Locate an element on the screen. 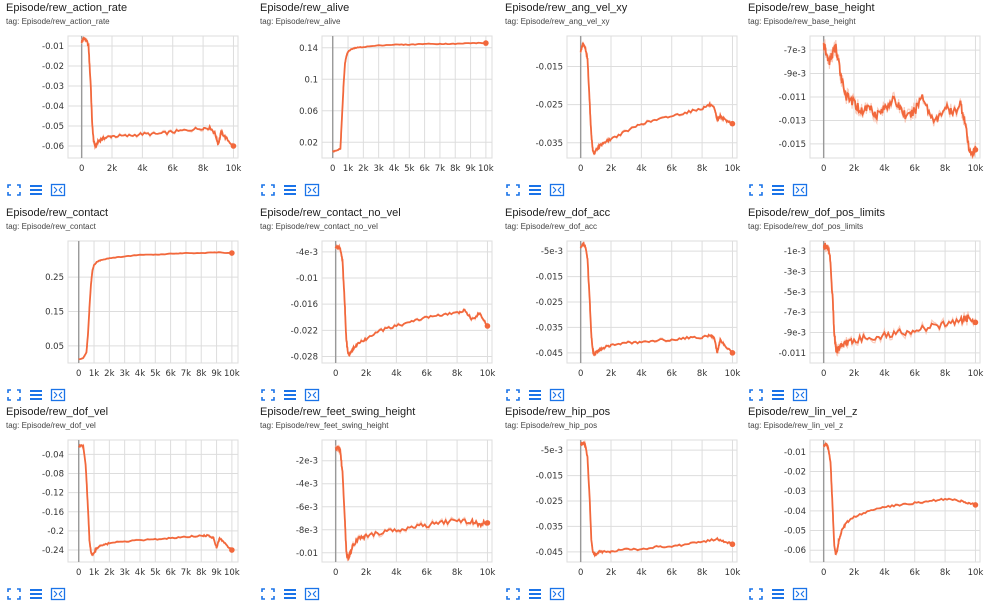 This screenshot has width=1005, height=614. y-tick-label: -5e-3 is located at coordinates (552, 451).